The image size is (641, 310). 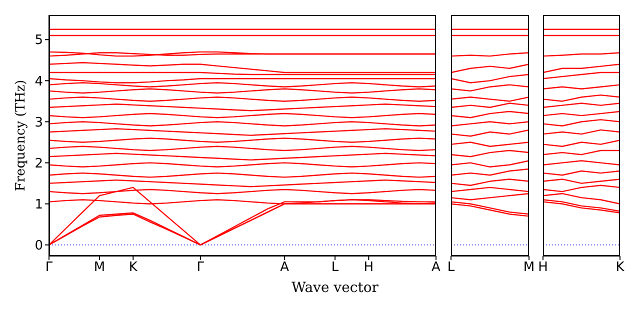 What do you see at coordinates (38, 82) in the screenshot?
I see `y-tick-label: 4` at bounding box center [38, 82].